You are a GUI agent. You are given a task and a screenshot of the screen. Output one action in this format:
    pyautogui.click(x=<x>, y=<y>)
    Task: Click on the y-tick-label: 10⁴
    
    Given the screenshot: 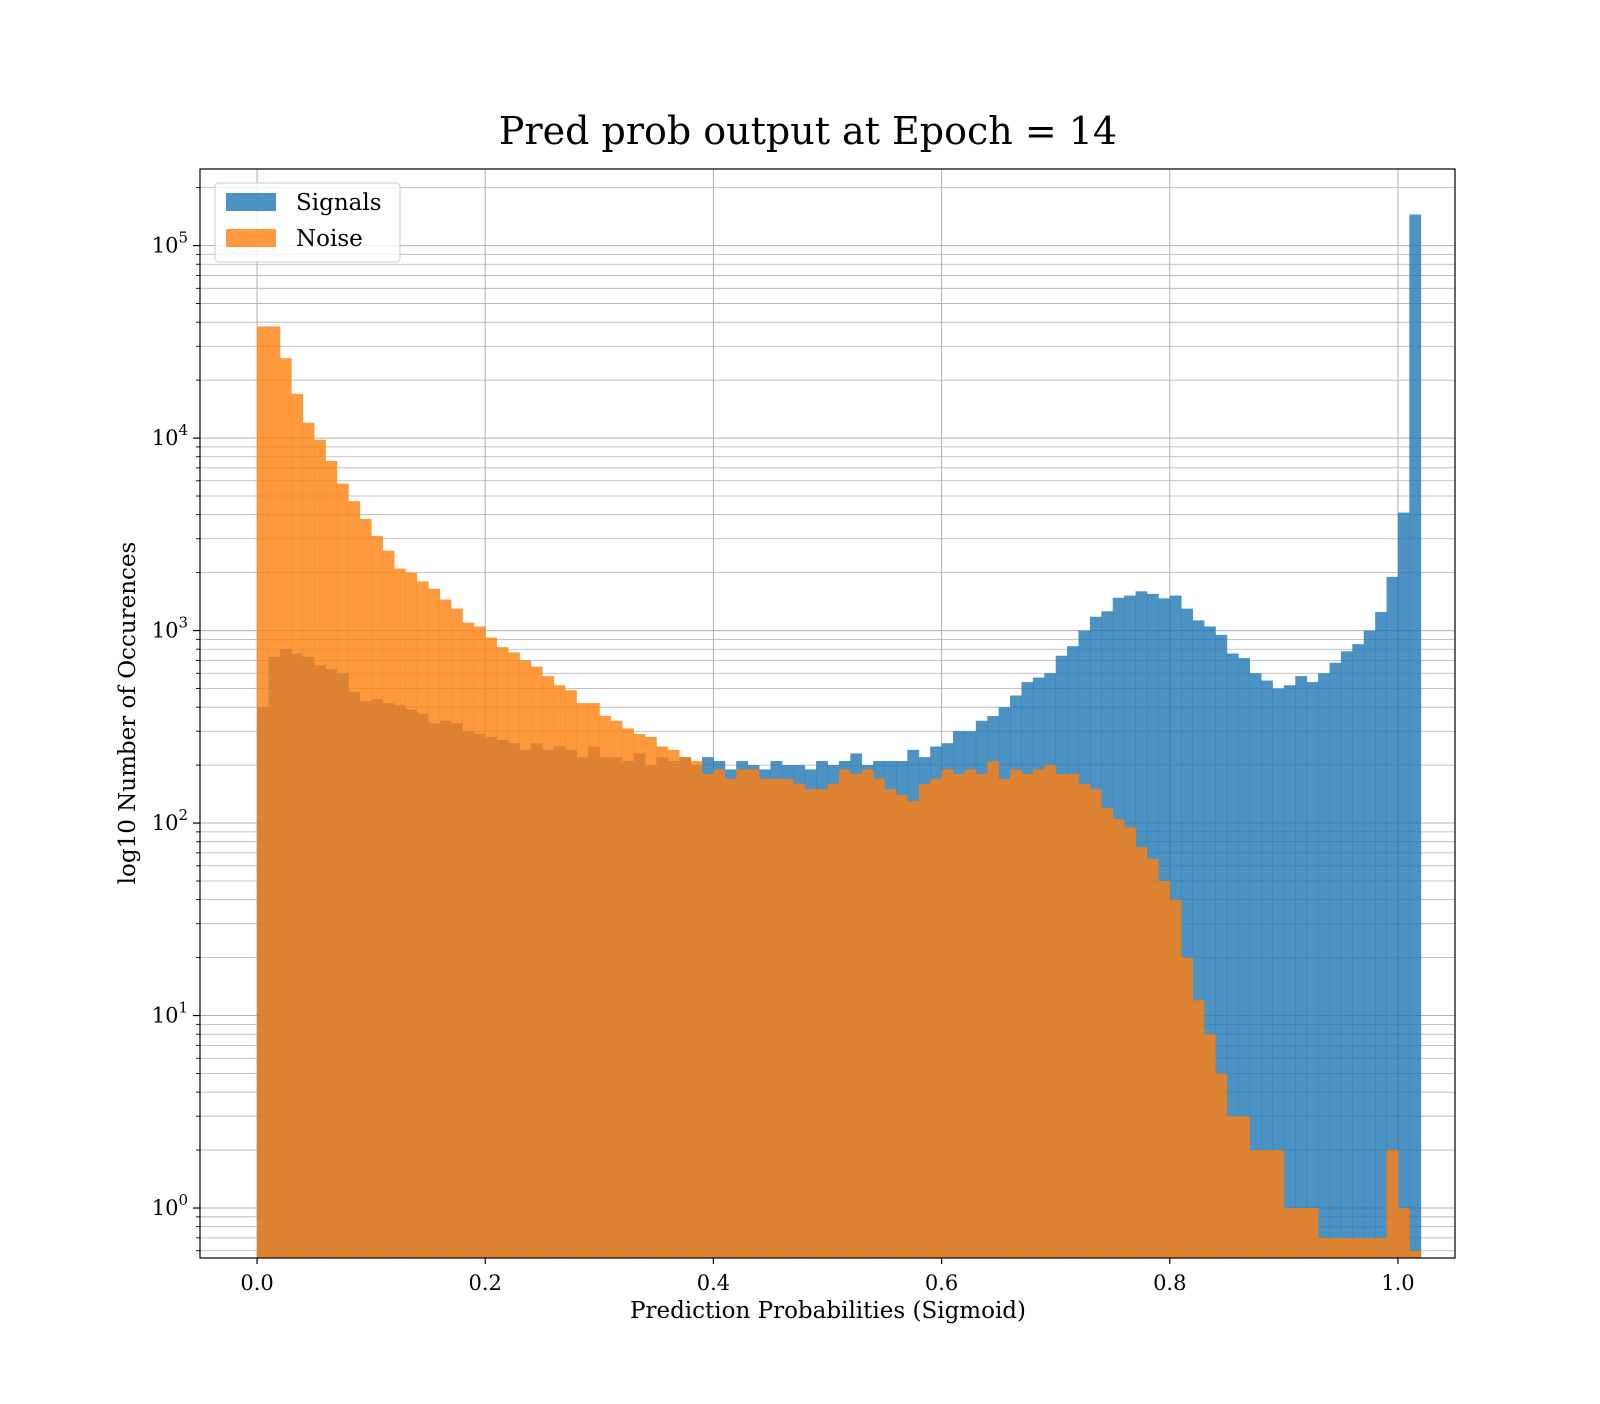 What is the action you would take?
    pyautogui.click(x=170, y=435)
    